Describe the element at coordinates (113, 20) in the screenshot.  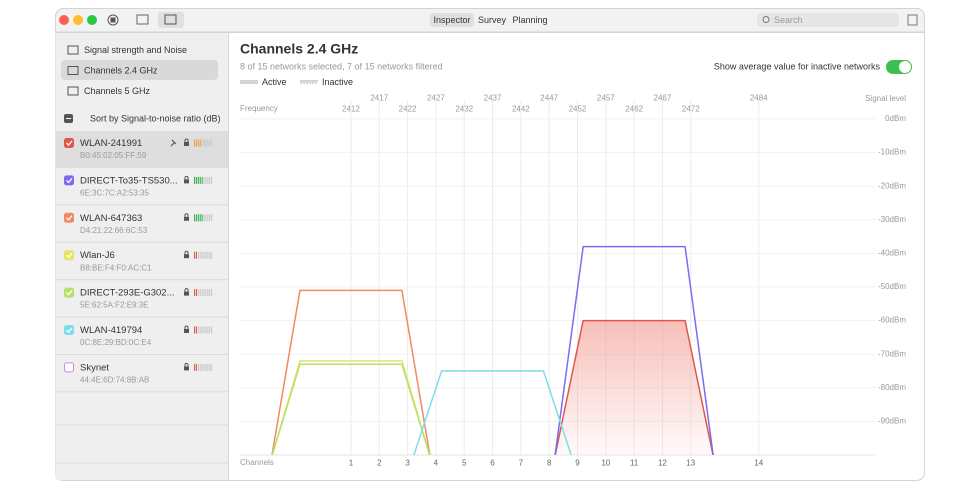
I see `stop-icon` at that location.